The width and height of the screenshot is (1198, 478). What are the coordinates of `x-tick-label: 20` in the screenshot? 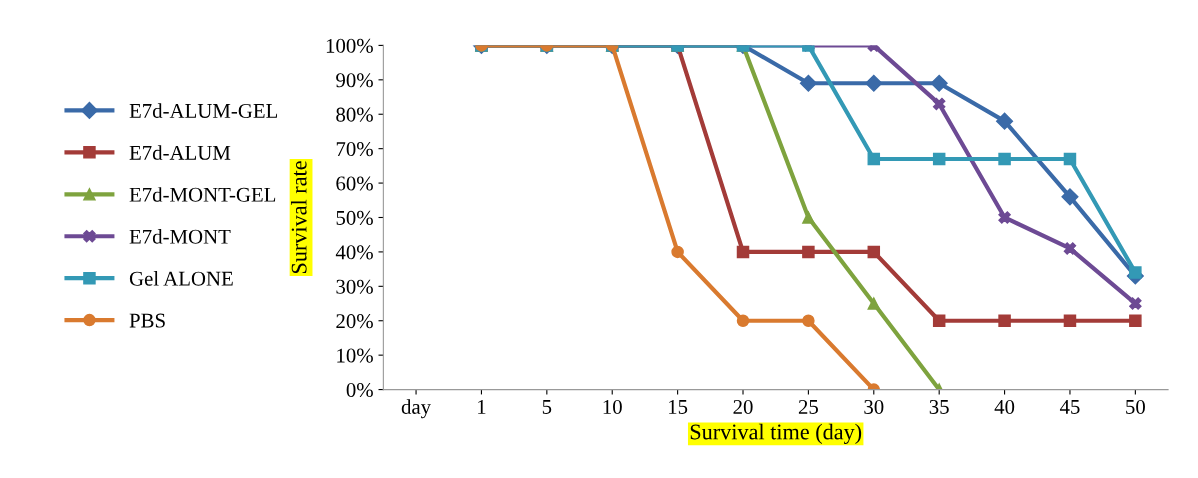 It's located at (743, 406).